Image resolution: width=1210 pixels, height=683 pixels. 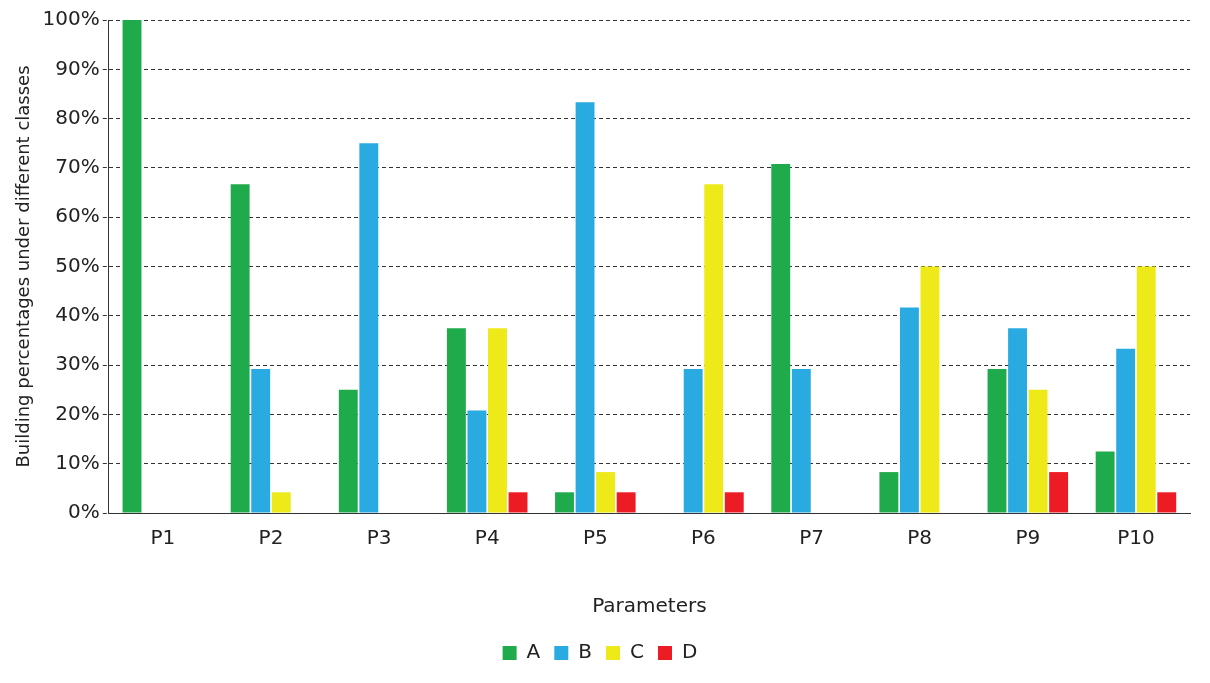 What do you see at coordinates (637, 651) in the screenshot?
I see `legend-label: C` at bounding box center [637, 651].